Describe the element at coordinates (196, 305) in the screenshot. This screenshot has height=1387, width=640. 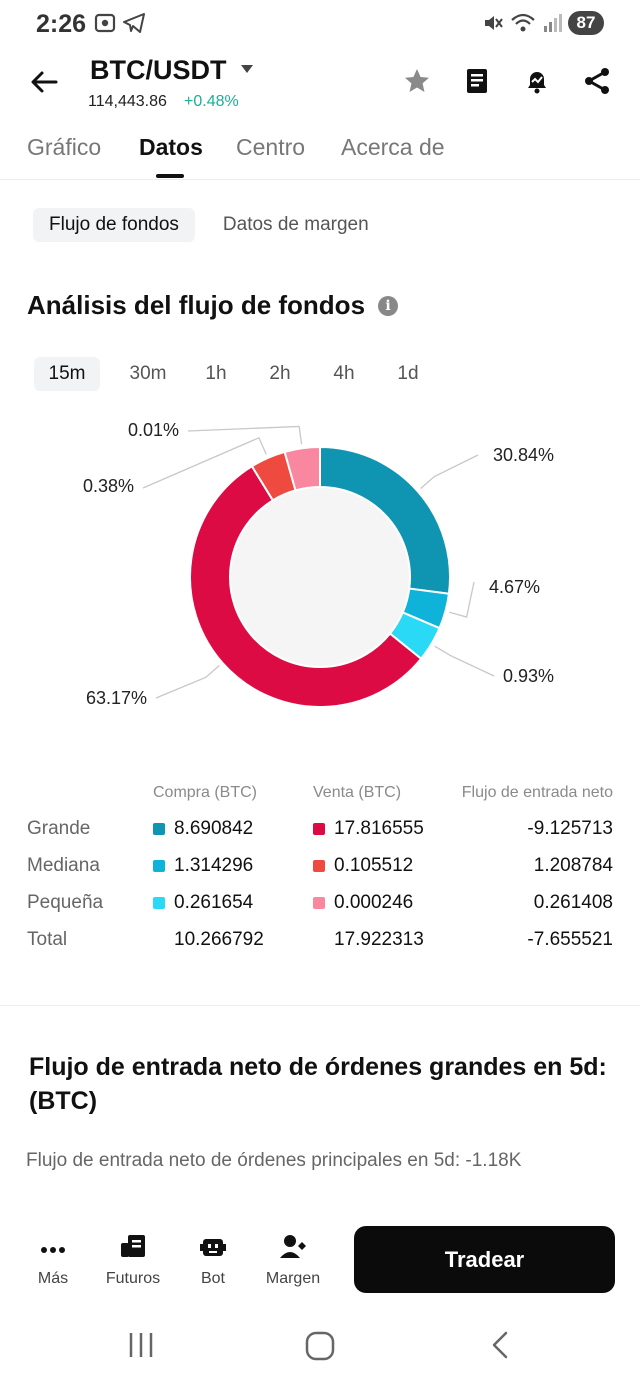
I see `section-title: Análisis del flujo de fondos` at that location.